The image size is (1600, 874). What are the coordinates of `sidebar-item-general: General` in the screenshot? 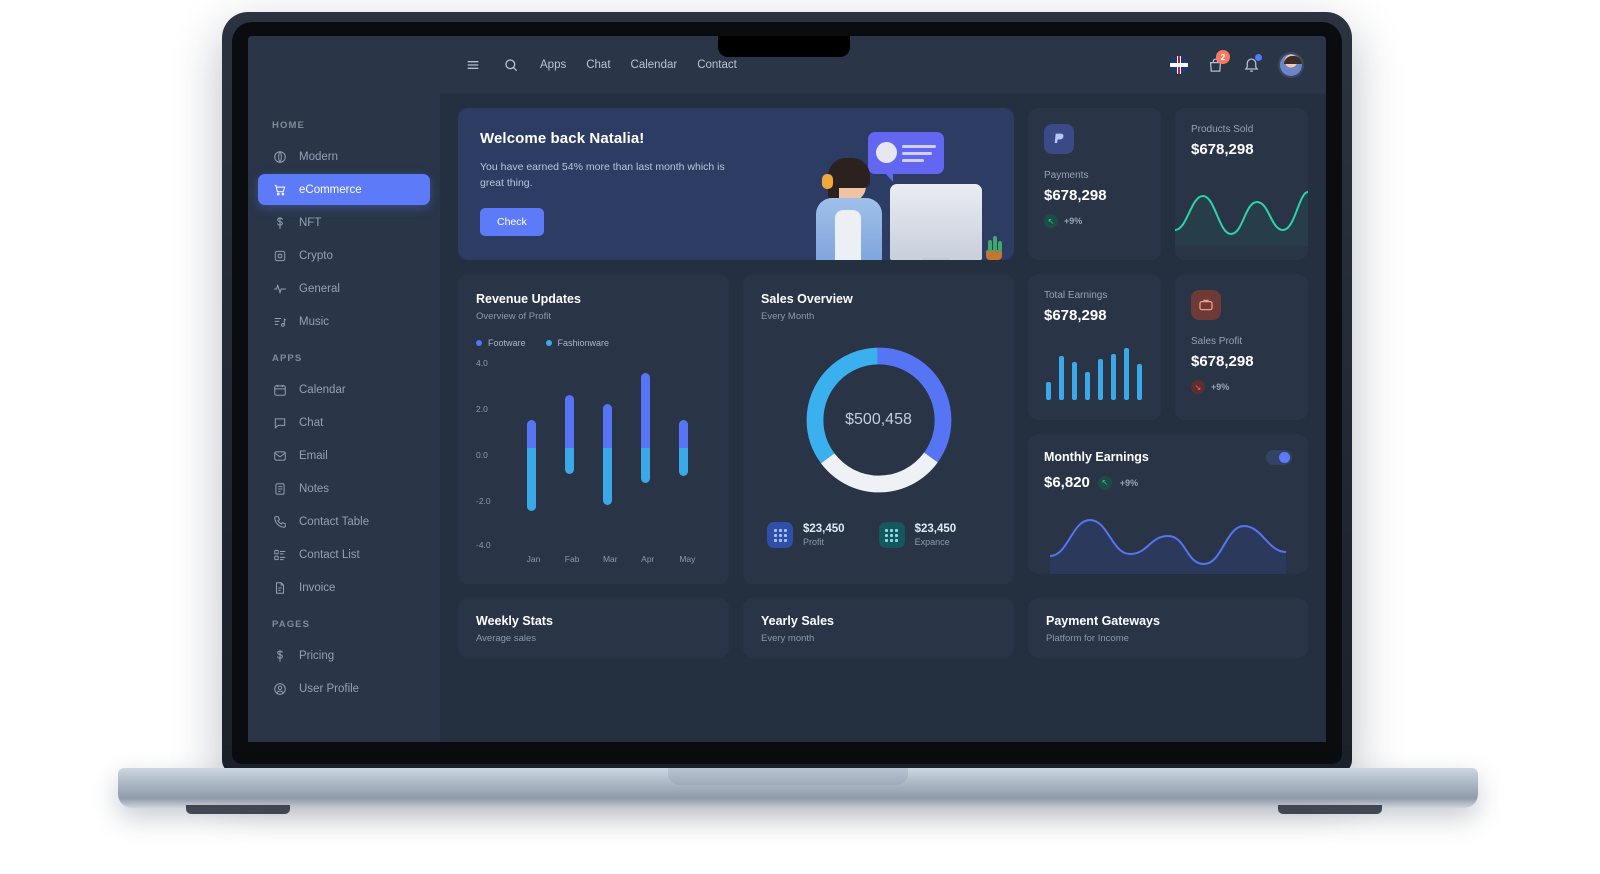 It's located at (344, 288).